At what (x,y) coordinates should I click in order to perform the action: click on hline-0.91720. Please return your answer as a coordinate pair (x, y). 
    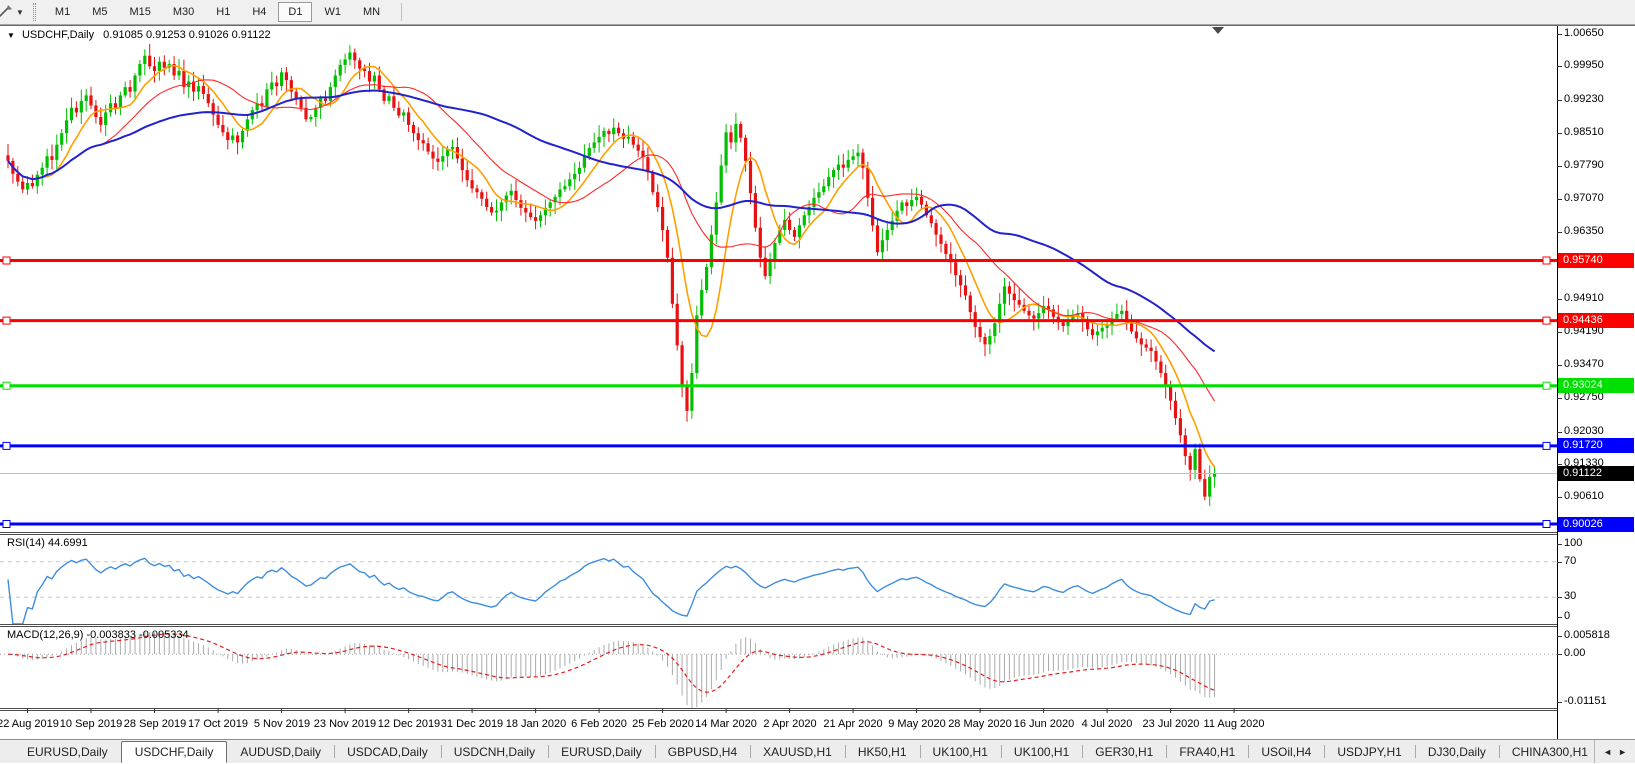
    Looking at the image, I should click on (778, 445).